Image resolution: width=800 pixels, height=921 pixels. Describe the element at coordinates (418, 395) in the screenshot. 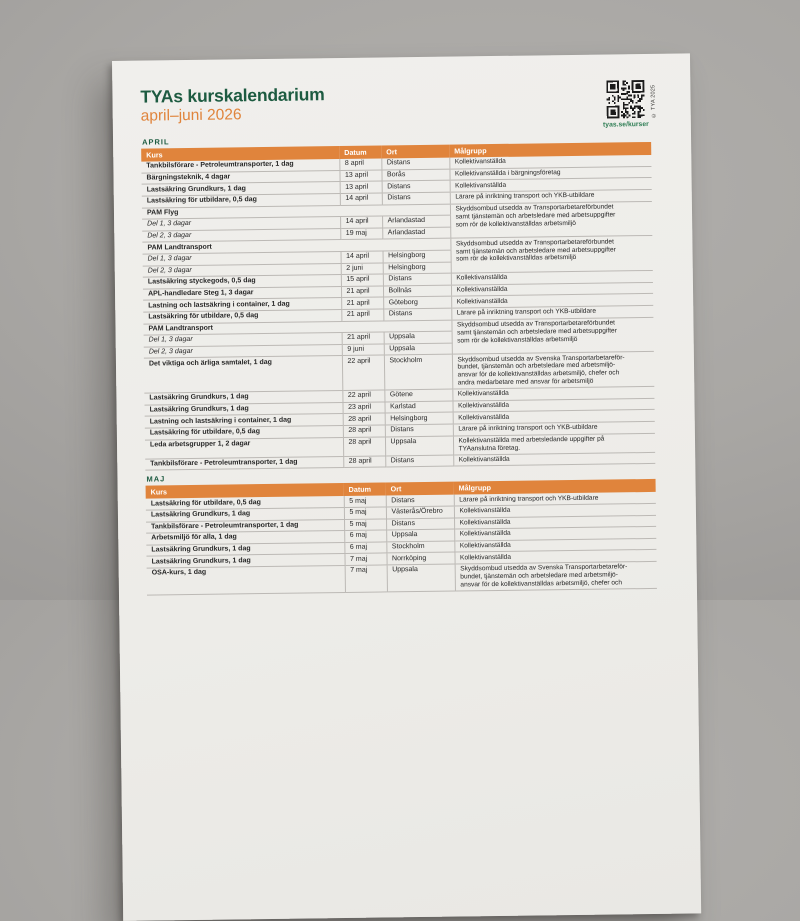

I see `cell-ort: Götene` at that location.